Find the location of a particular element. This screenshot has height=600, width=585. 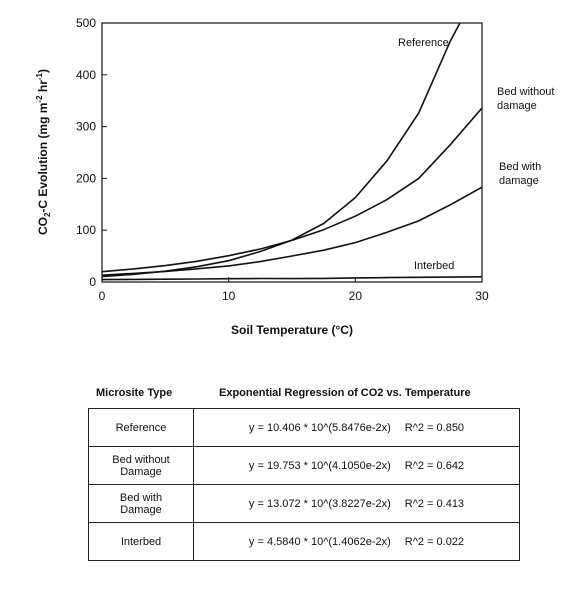

regression-equation: y = 4.5840 * 10^(1.4062e-2x) is located at coordinates (319, 541).